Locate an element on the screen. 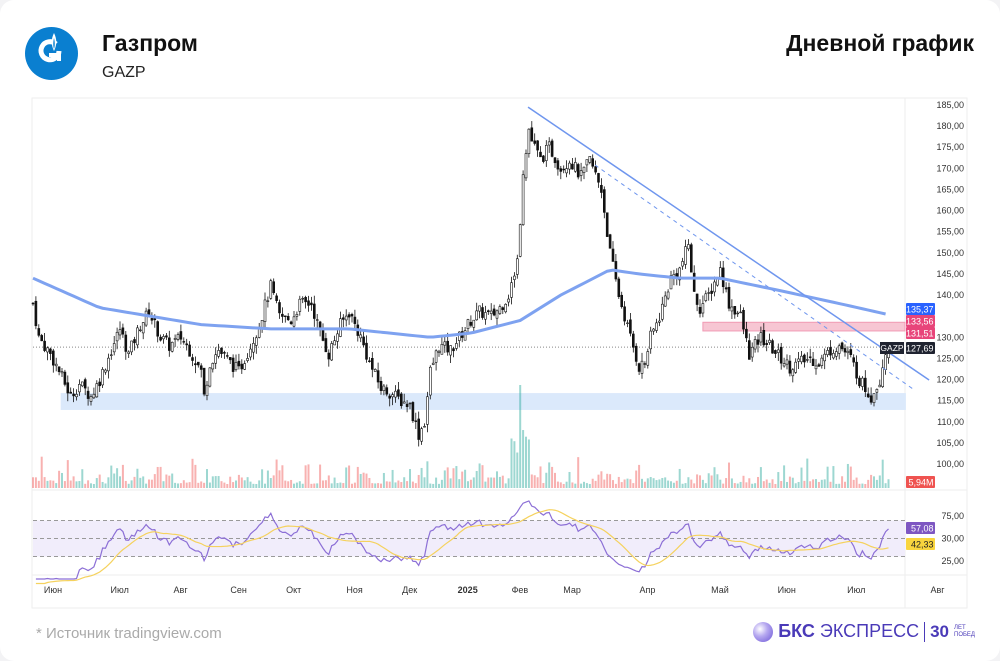  zone-high-label-bg is located at coordinates (920, 321).